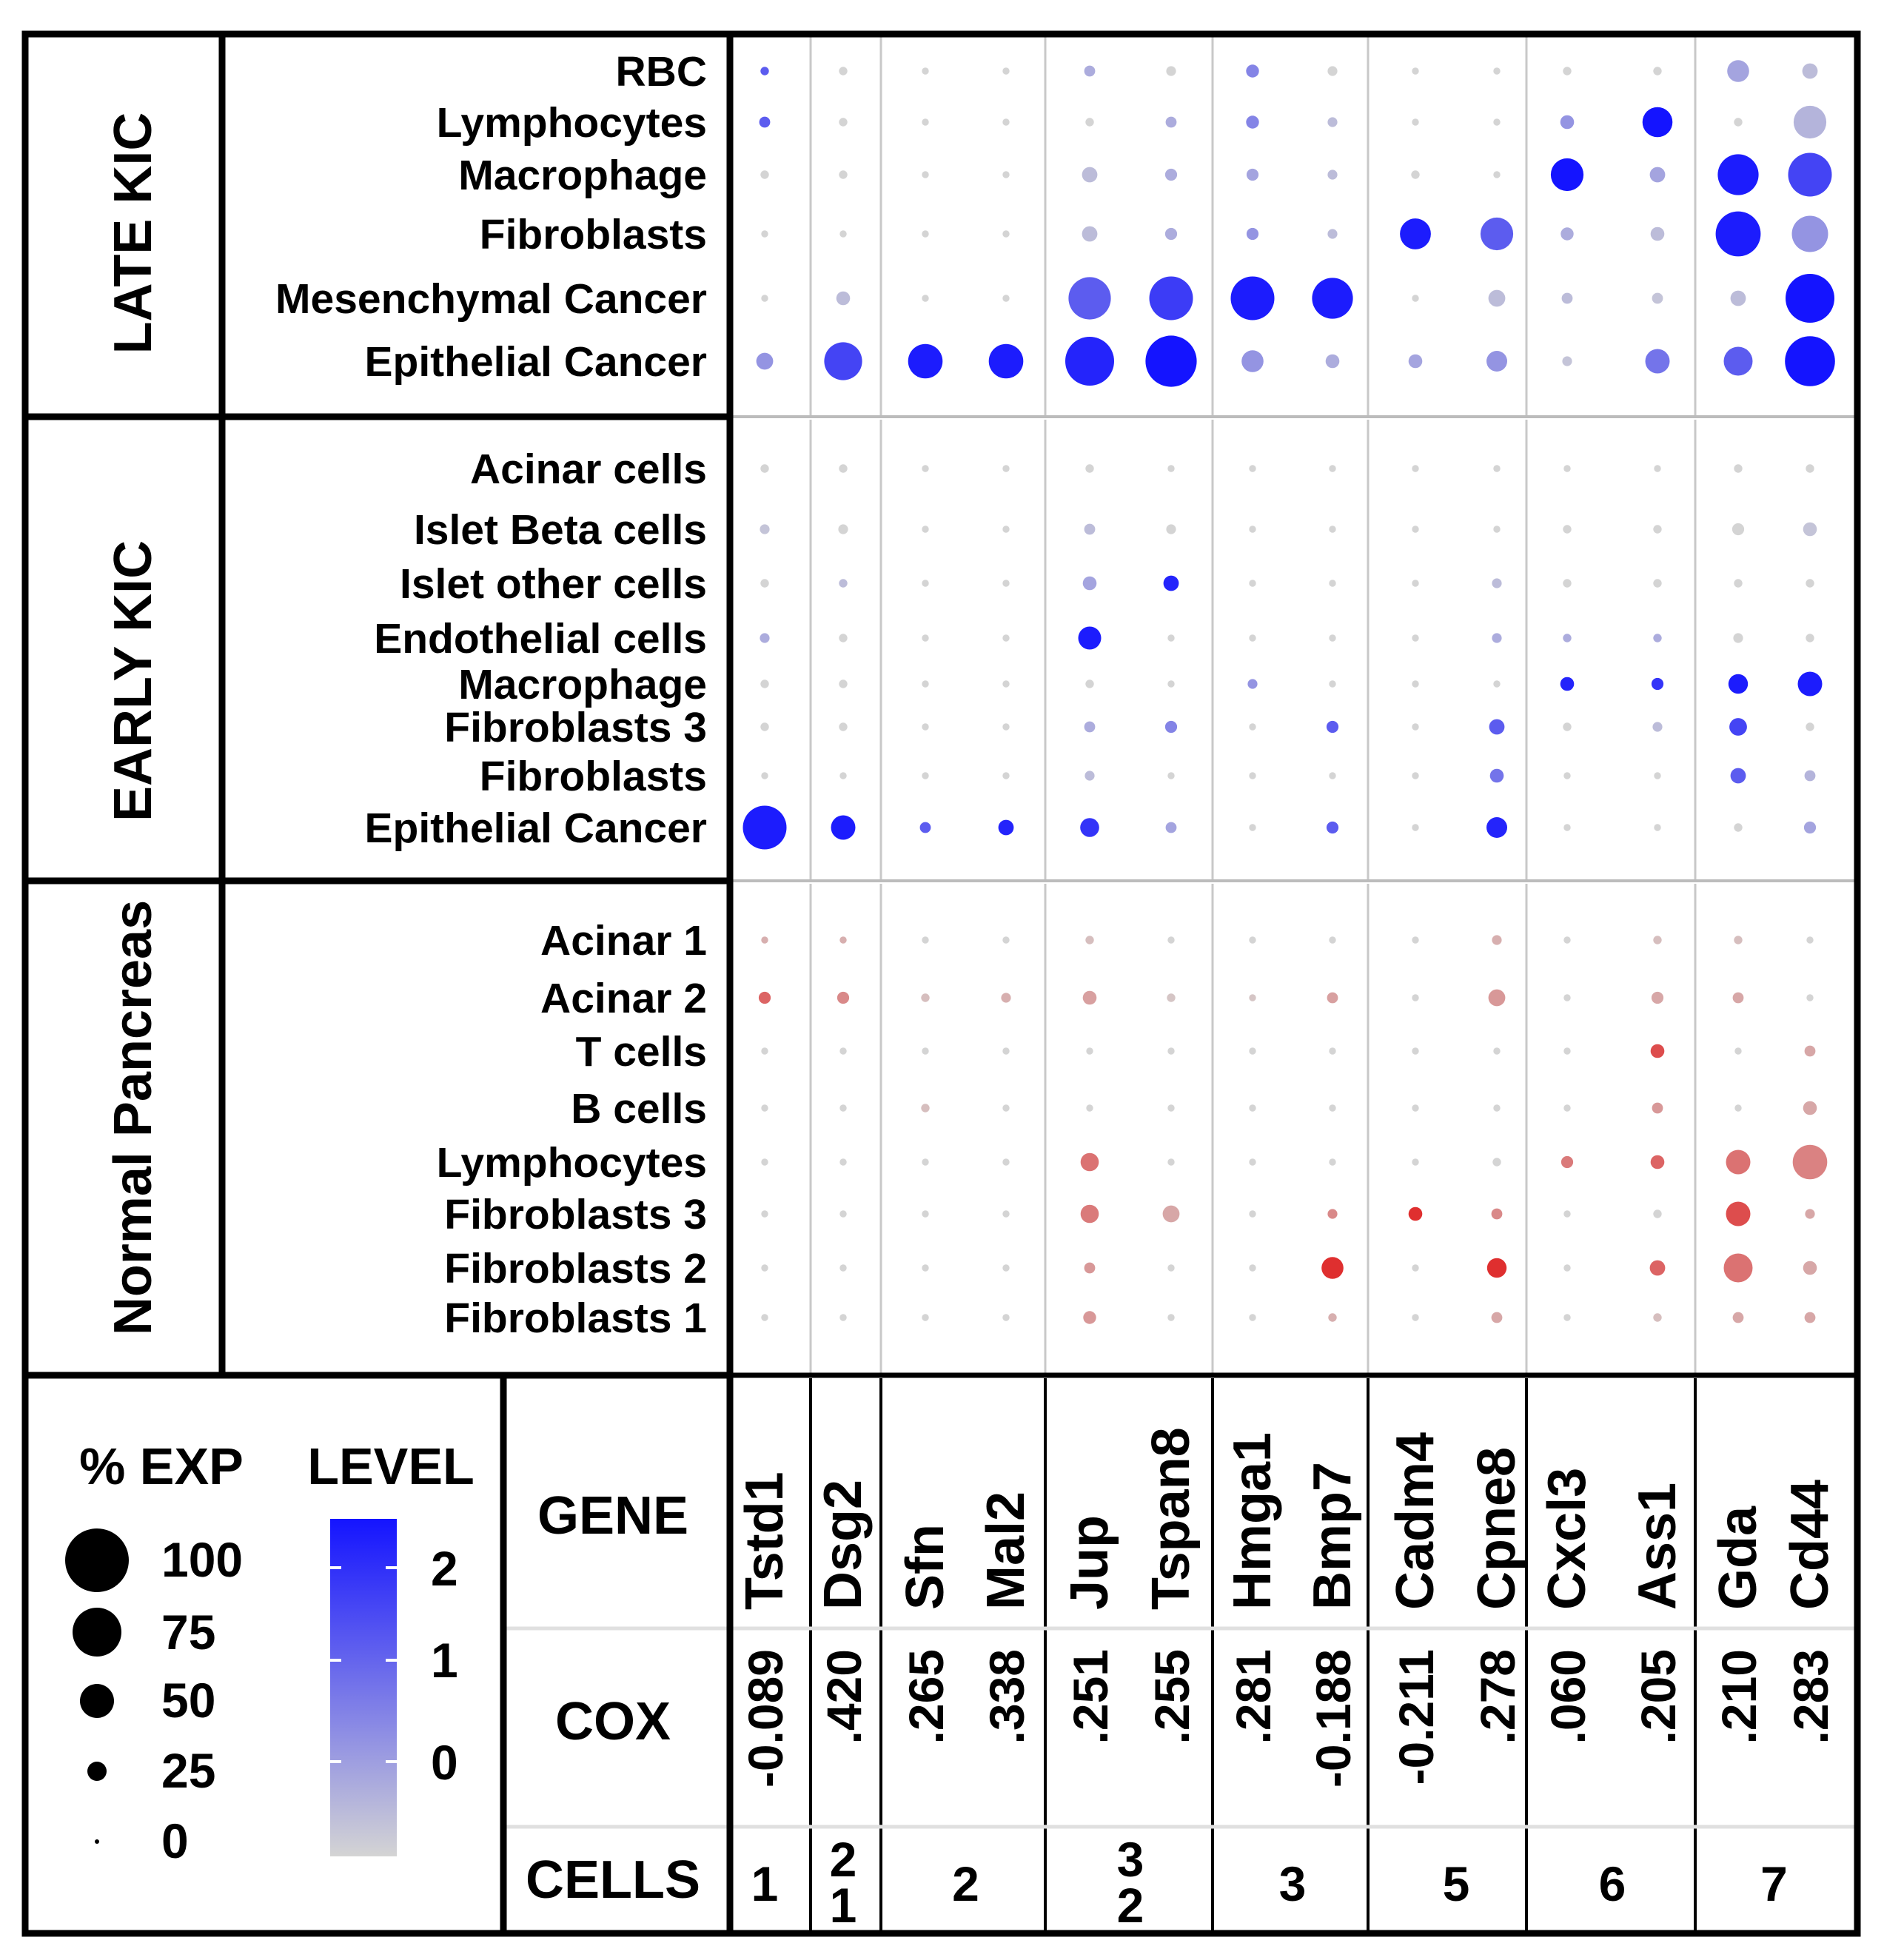 The height and width of the screenshot is (1960, 1884). I want to click on cox-value: .060, so click(1568, 1696).